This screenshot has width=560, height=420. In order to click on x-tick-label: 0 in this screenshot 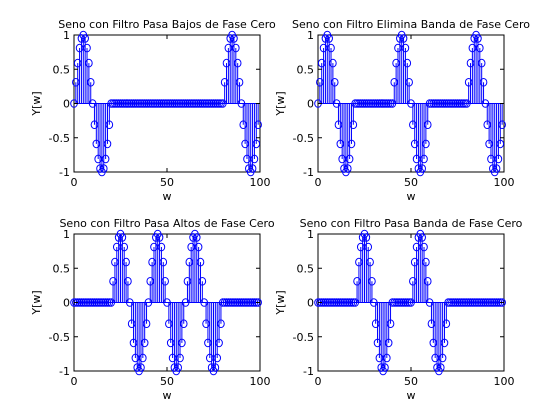, I will do `click(318, 381)`.